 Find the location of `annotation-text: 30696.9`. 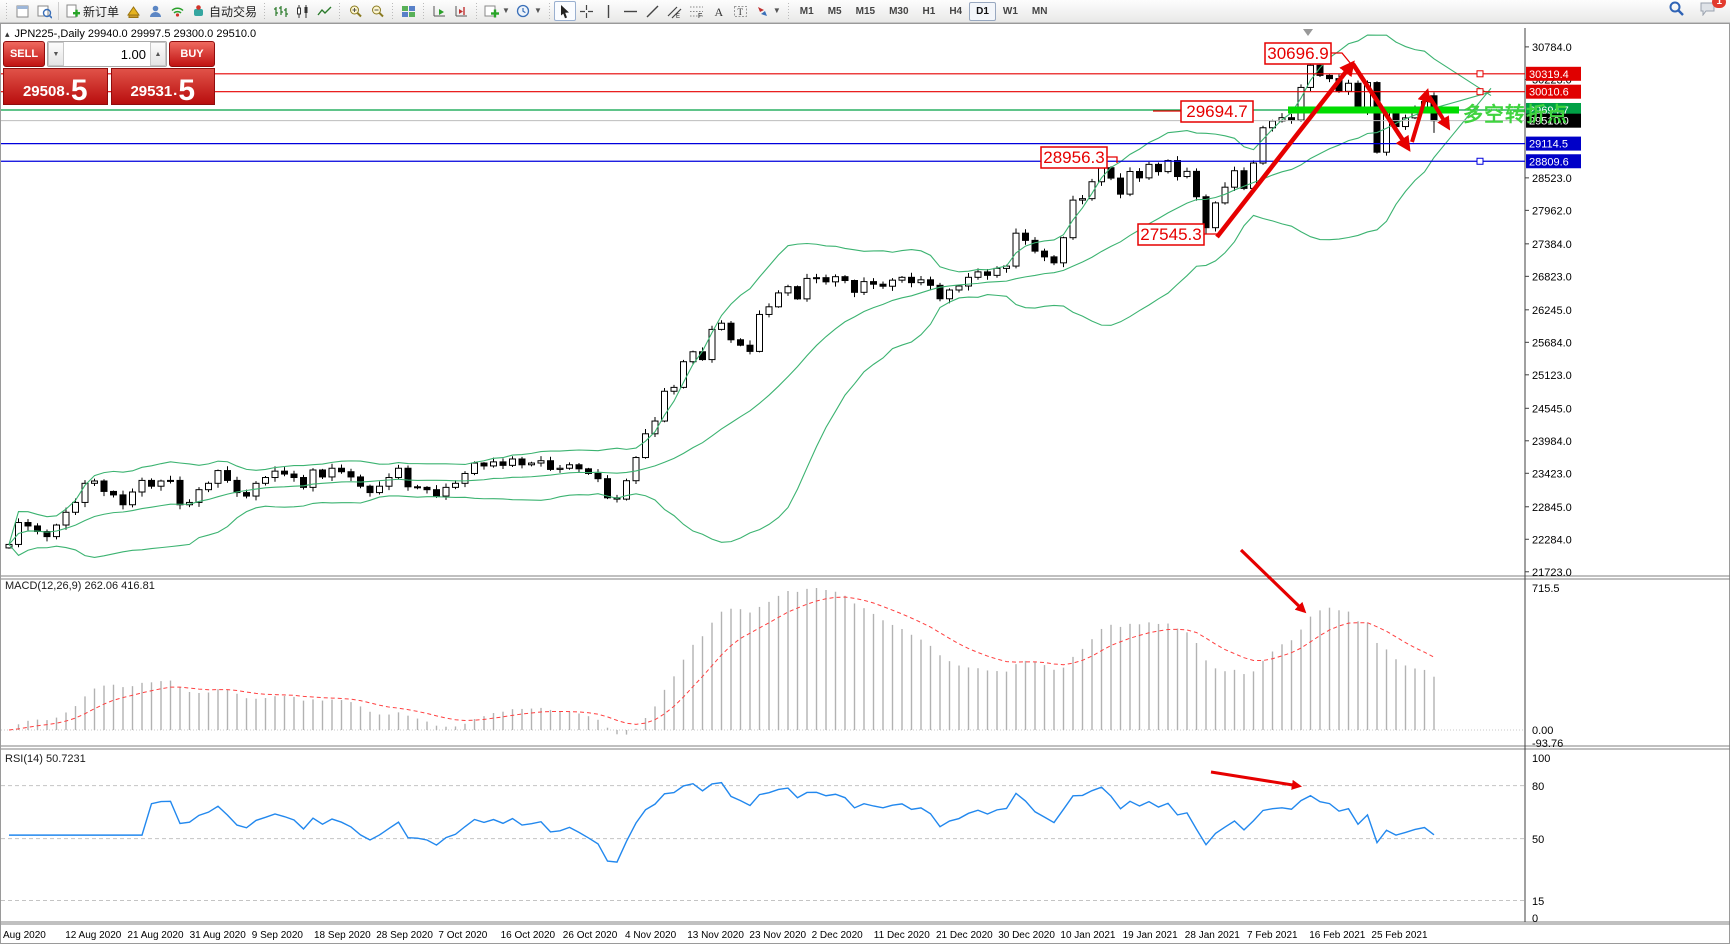

annotation-text: 30696.9 is located at coordinates (1297, 53).